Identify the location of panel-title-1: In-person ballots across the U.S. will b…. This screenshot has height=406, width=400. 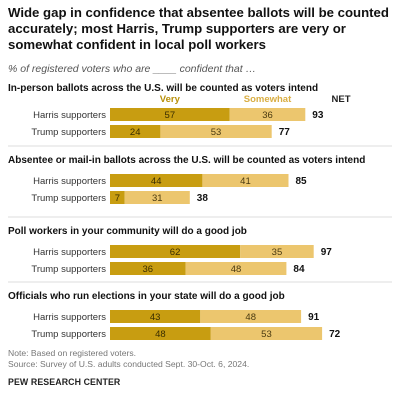
(163, 88).